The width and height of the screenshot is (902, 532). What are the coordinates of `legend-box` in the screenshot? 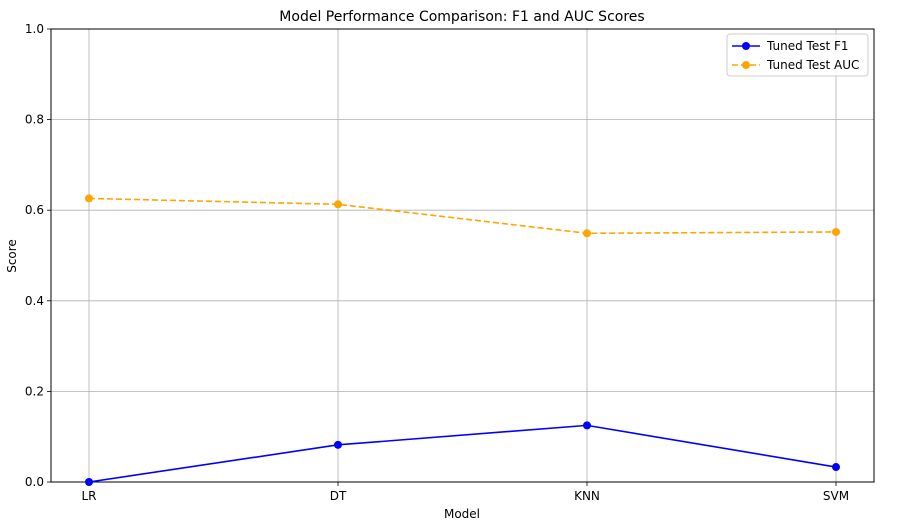 It's located at (797, 55).